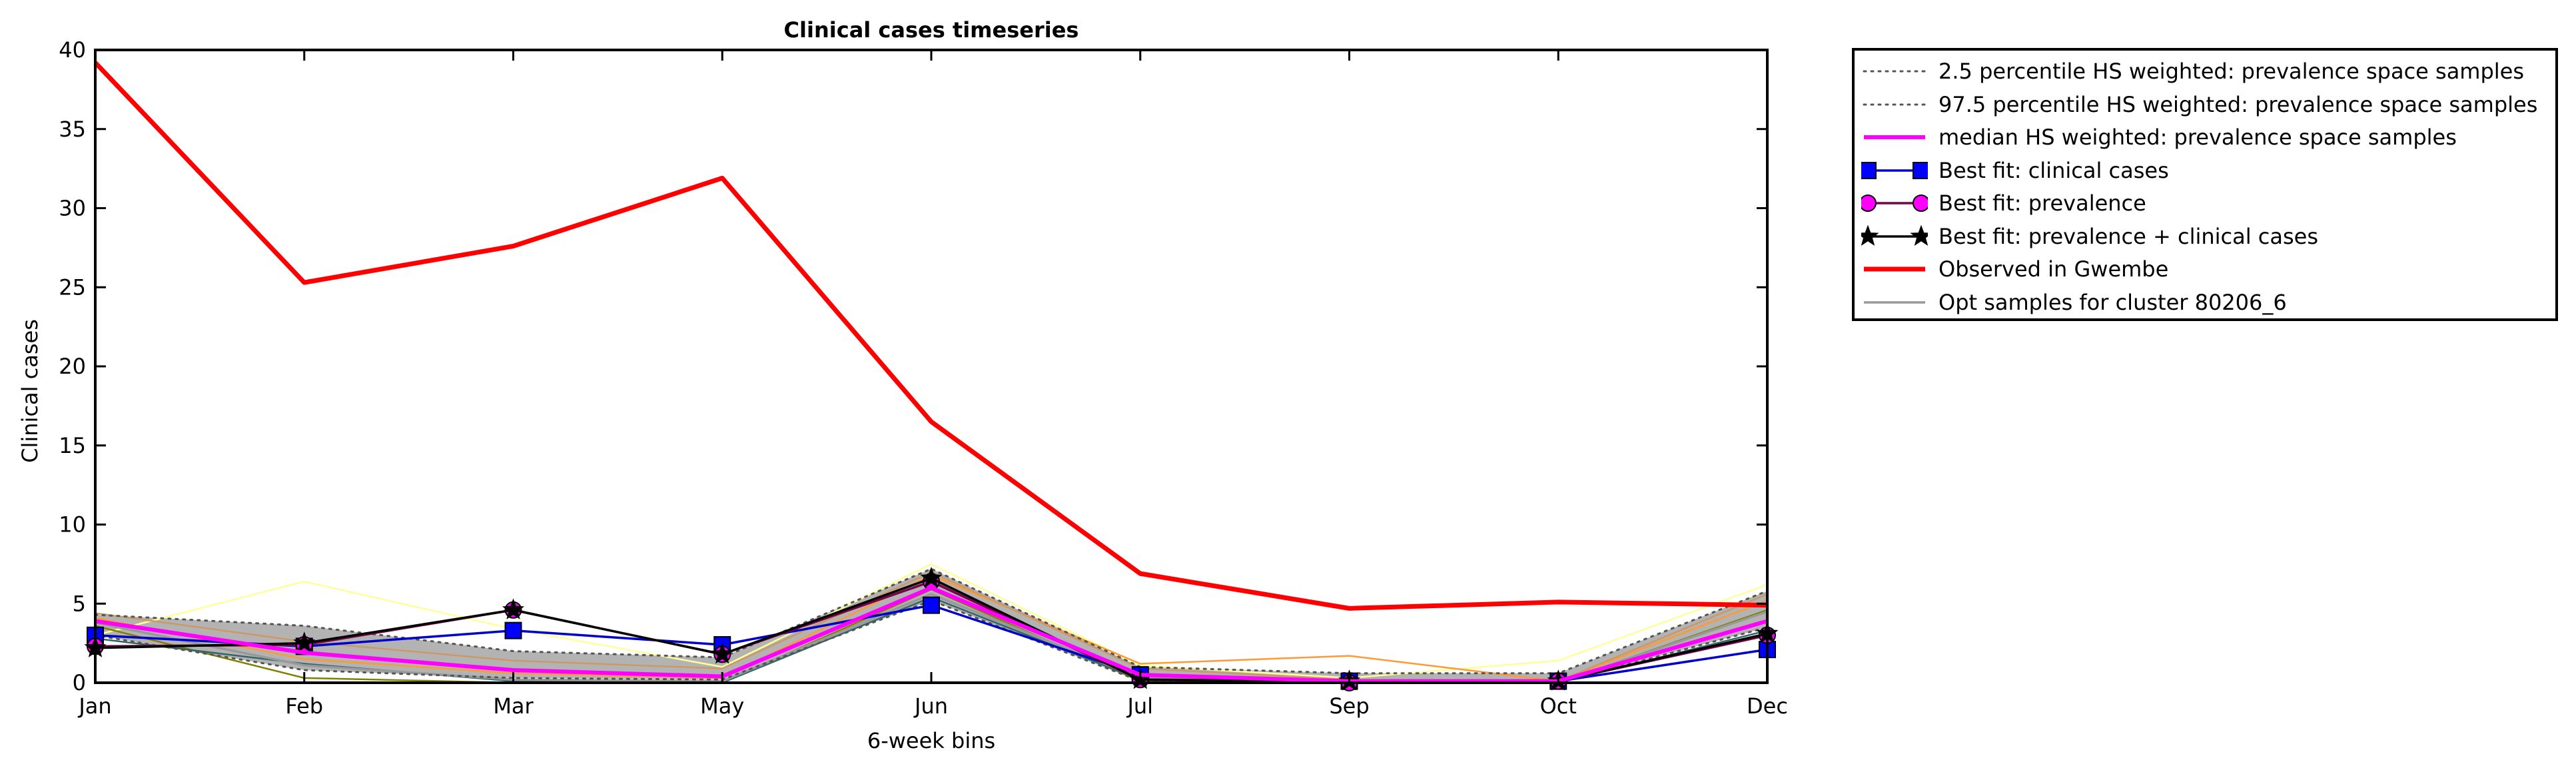  I want to click on y-axis-label: Clinical cases, so click(30, 391).